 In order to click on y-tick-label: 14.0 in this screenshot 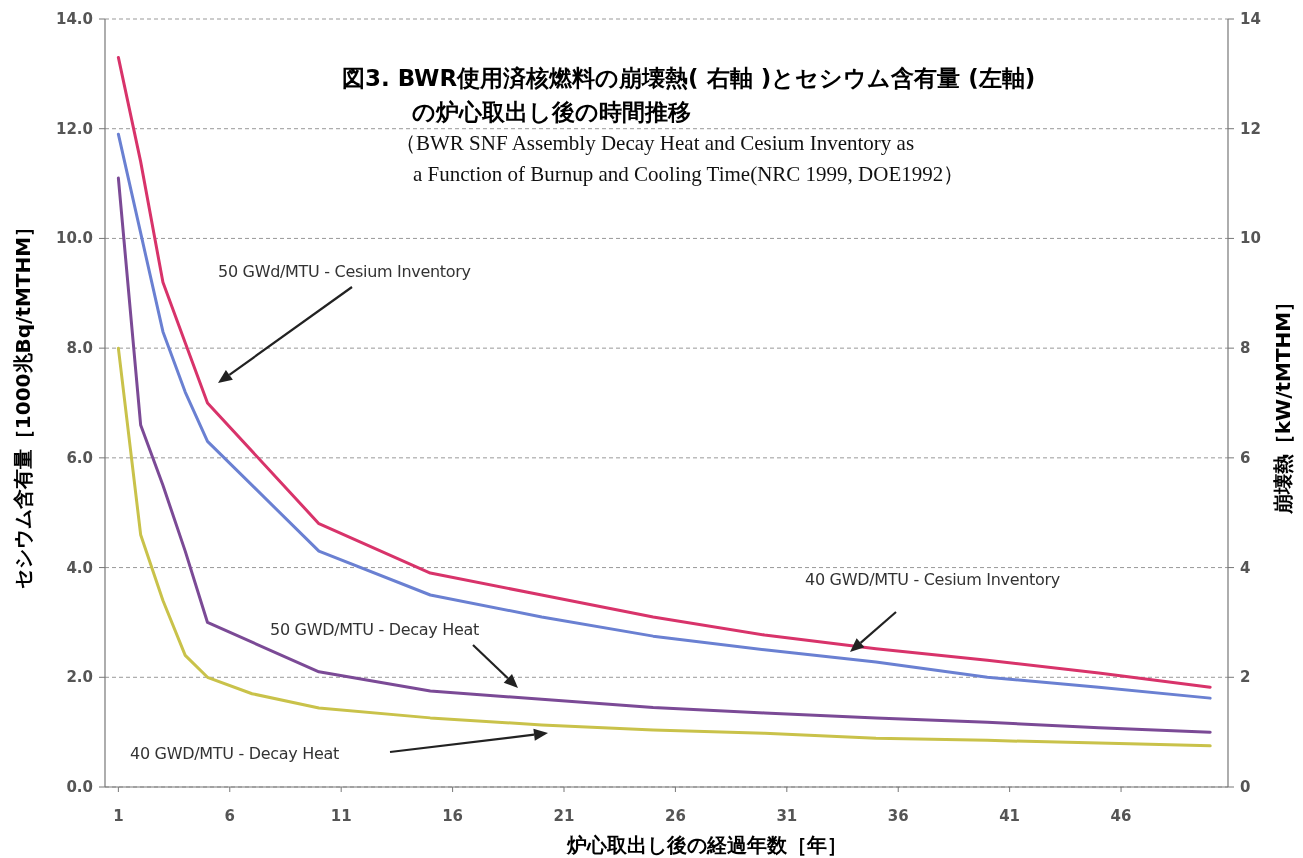, I will do `click(74, 19)`.